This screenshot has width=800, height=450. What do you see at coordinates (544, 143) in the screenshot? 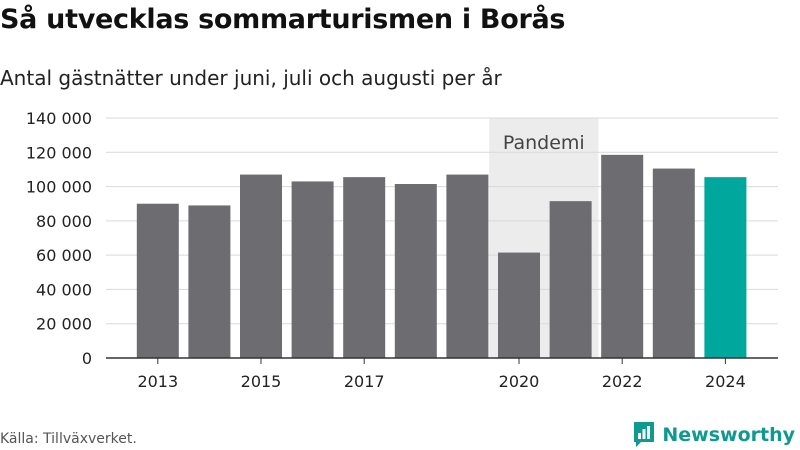
I see `pandemic-label: Pandemi` at bounding box center [544, 143].